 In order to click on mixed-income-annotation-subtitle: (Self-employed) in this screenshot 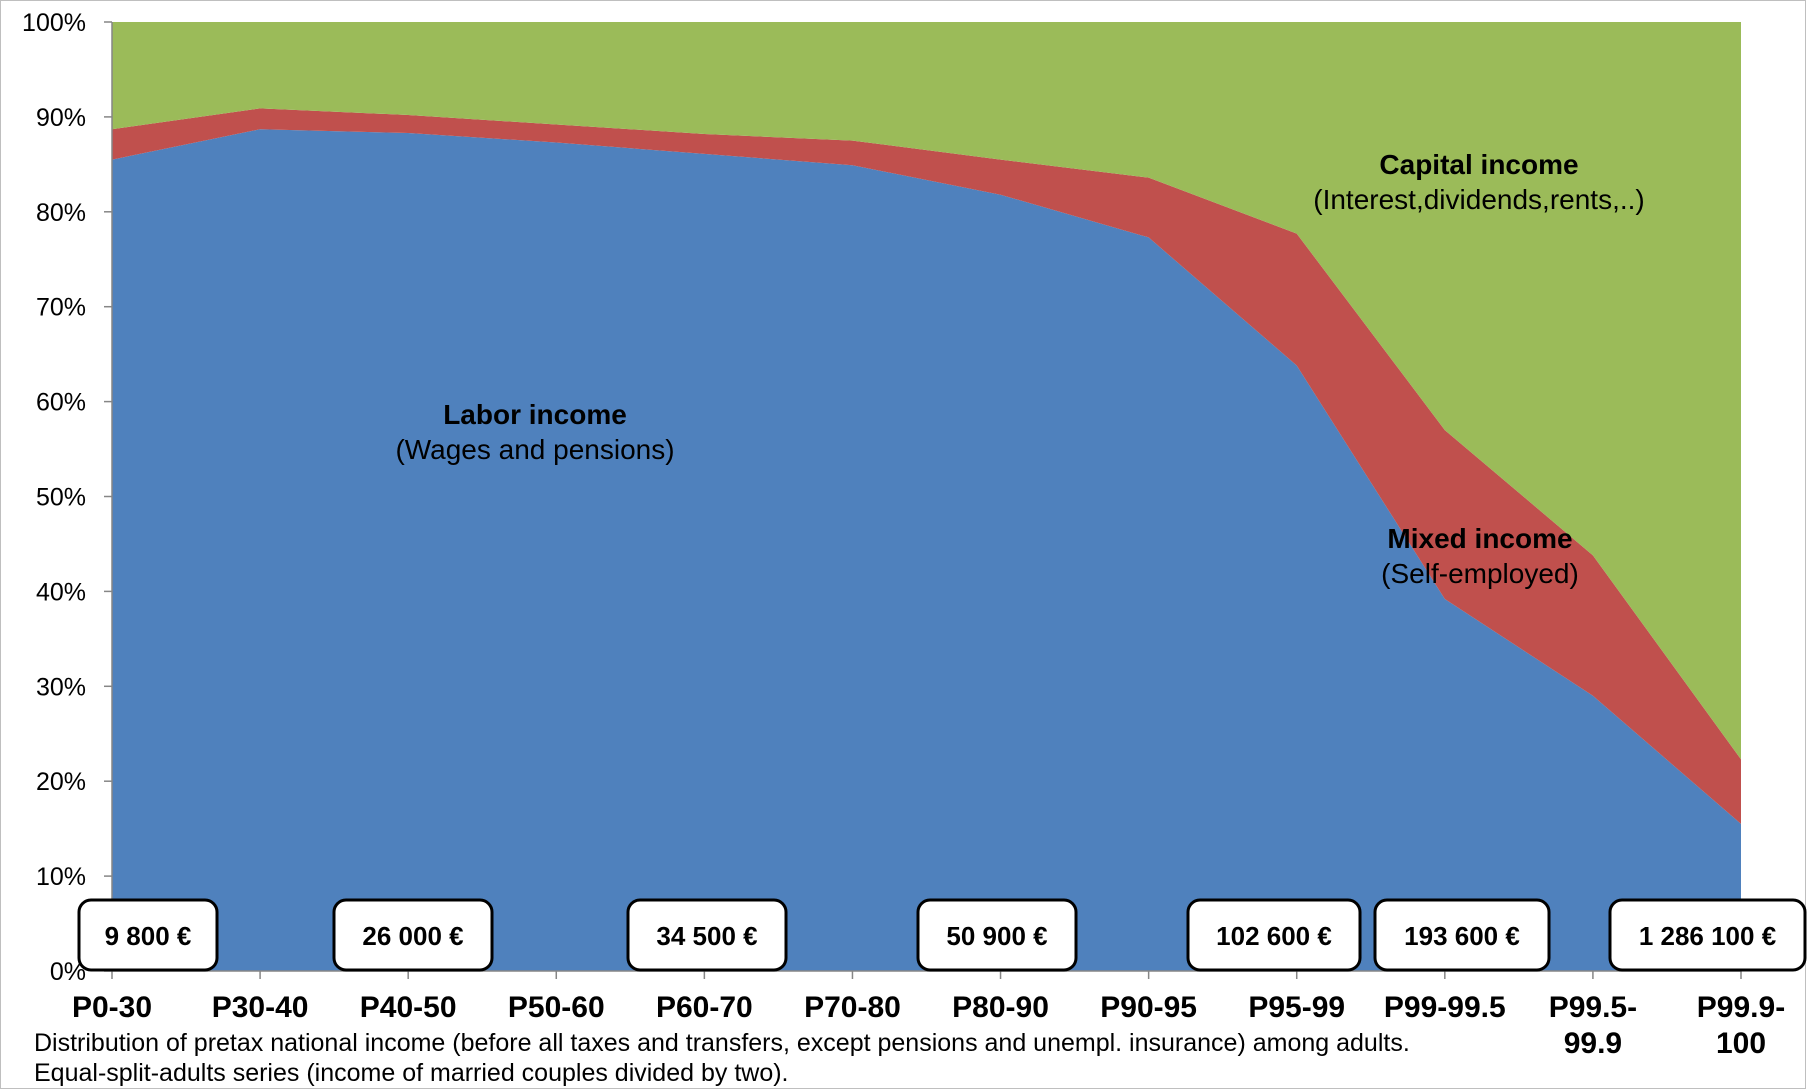, I will do `click(1480, 573)`.